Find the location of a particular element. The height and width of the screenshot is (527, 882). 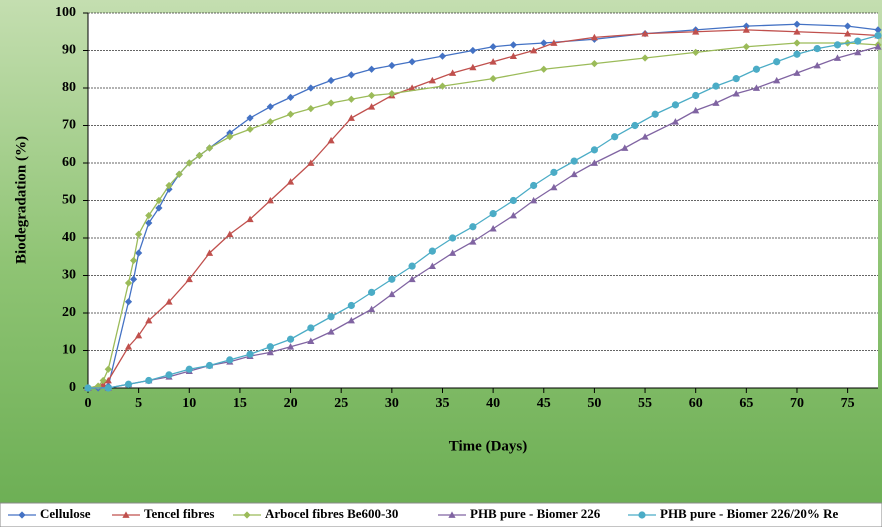

y-tick-label: 40 is located at coordinates (69, 237).